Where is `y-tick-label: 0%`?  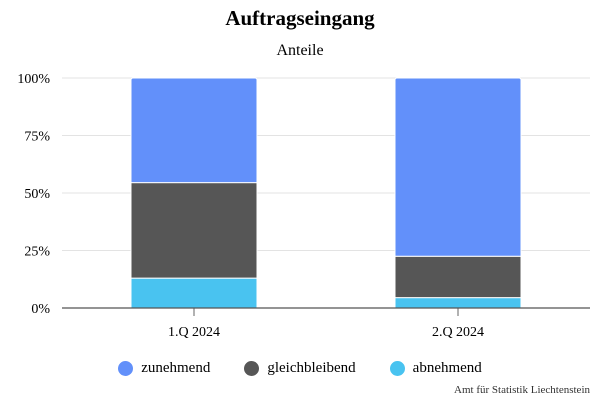
y-tick-label: 0% is located at coordinates (40, 309).